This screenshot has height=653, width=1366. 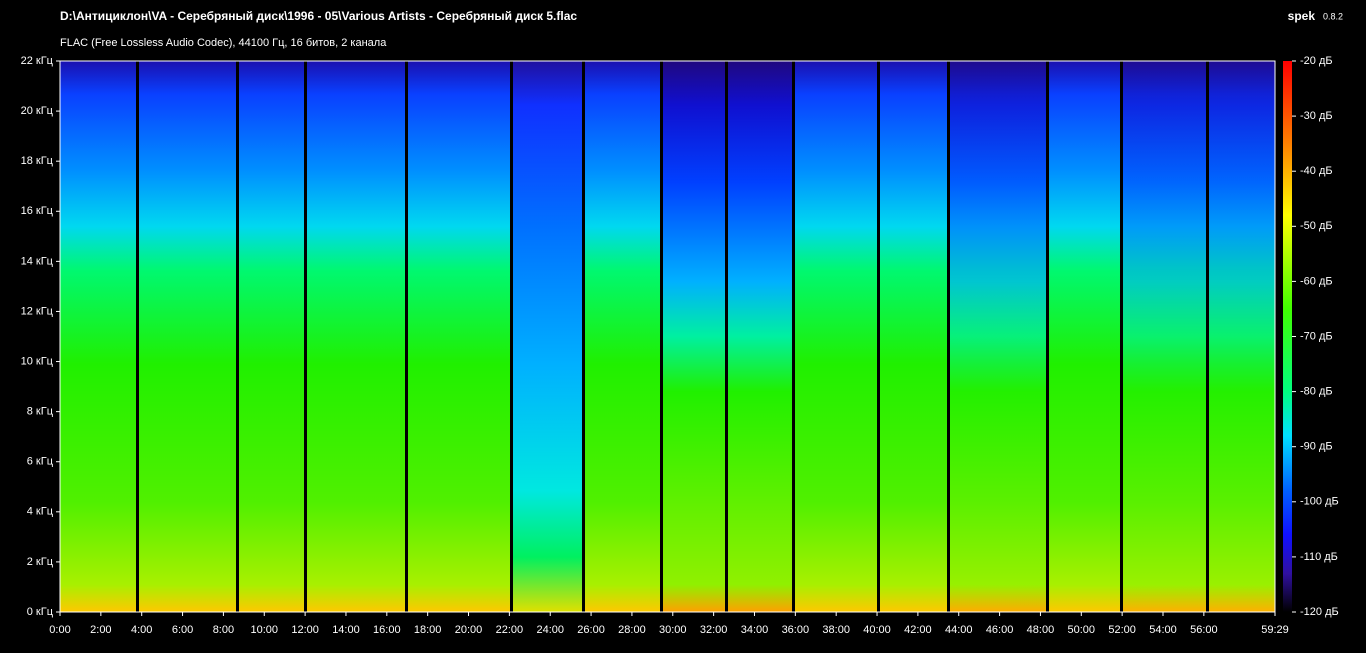 I want to click on x-tick-label: 28:00, so click(x=632, y=630).